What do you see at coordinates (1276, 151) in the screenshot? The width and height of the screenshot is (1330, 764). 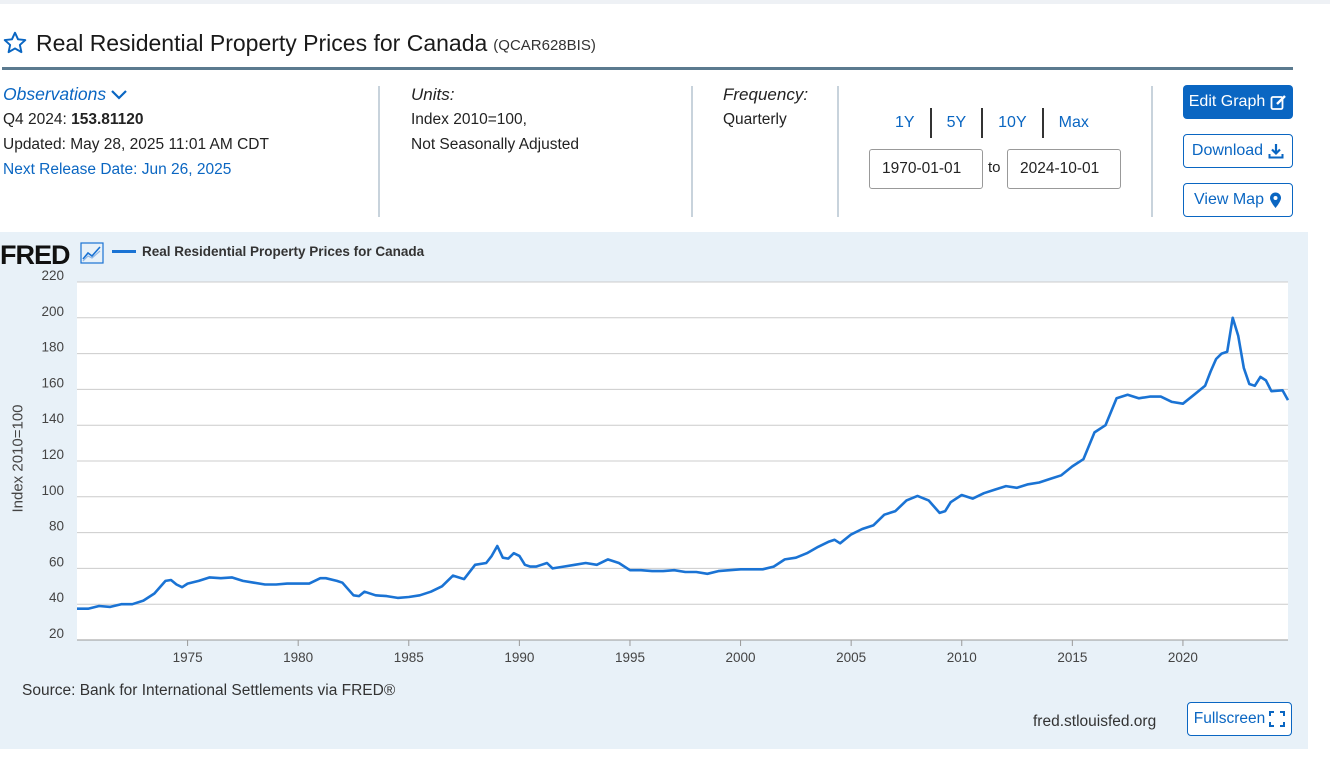 I see `download-icon` at bounding box center [1276, 151].